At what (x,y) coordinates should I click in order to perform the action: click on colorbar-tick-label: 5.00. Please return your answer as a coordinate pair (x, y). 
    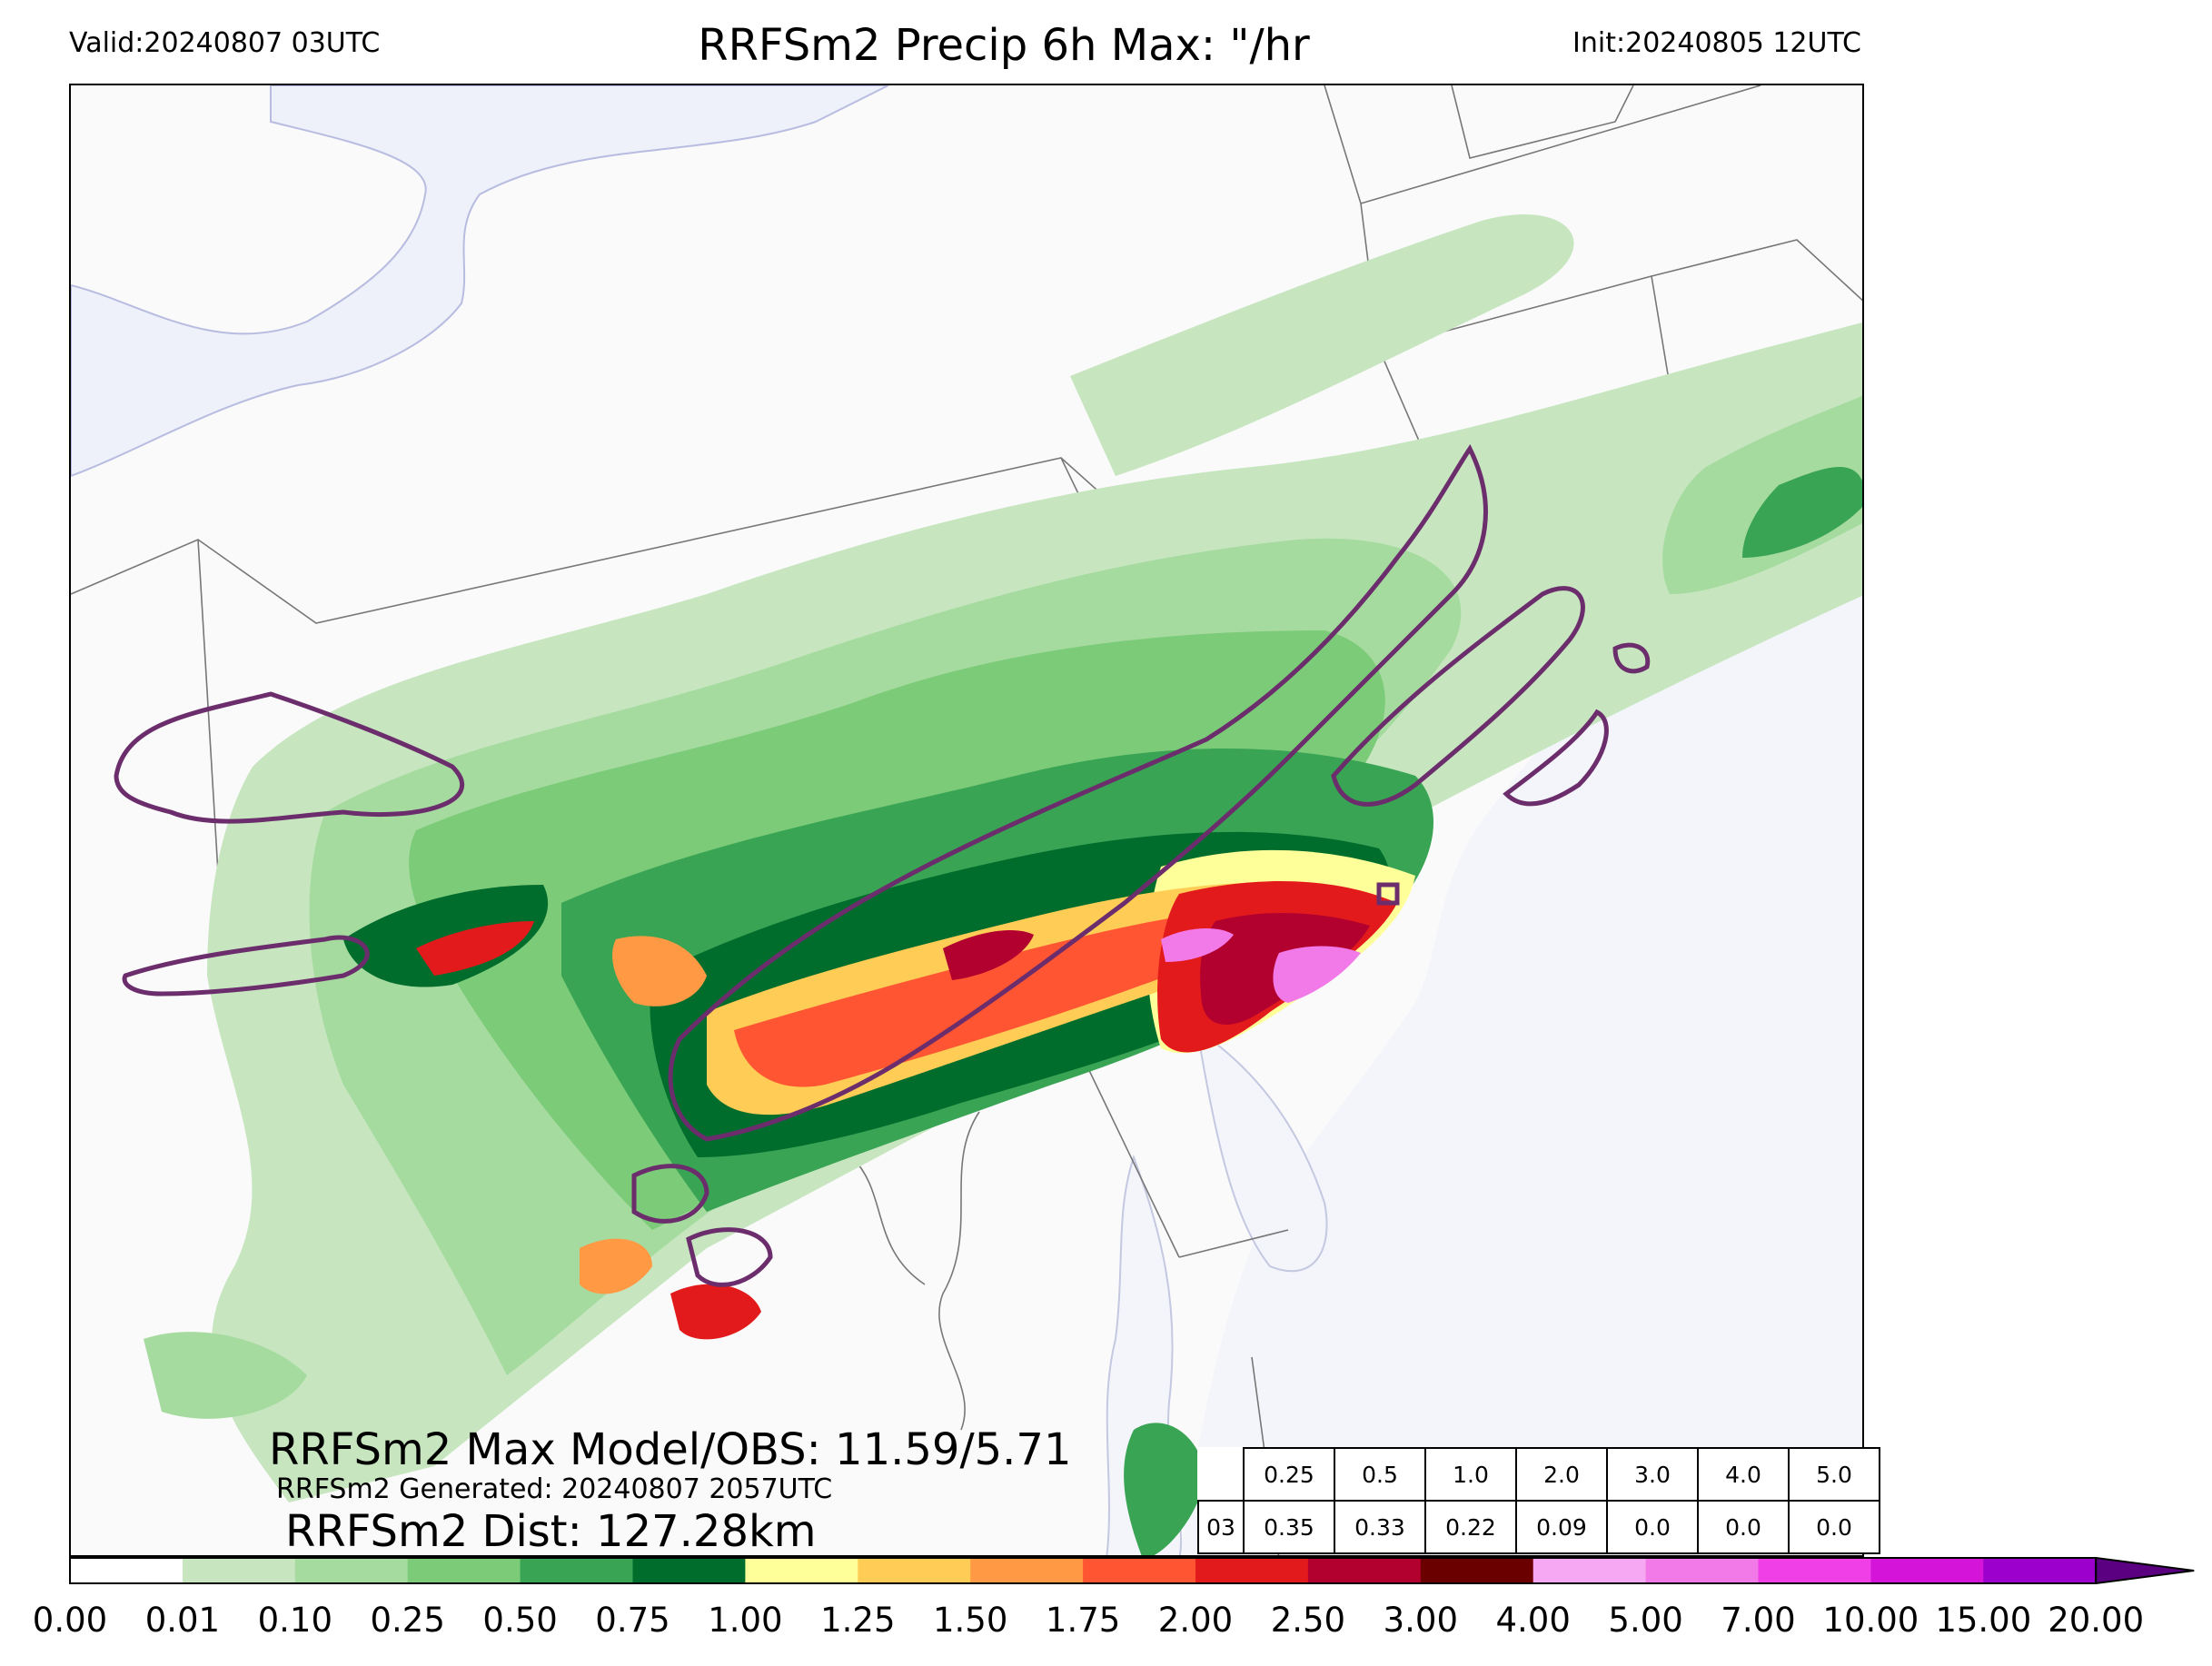
    Looking at the image, I should click on (1645, 1620).